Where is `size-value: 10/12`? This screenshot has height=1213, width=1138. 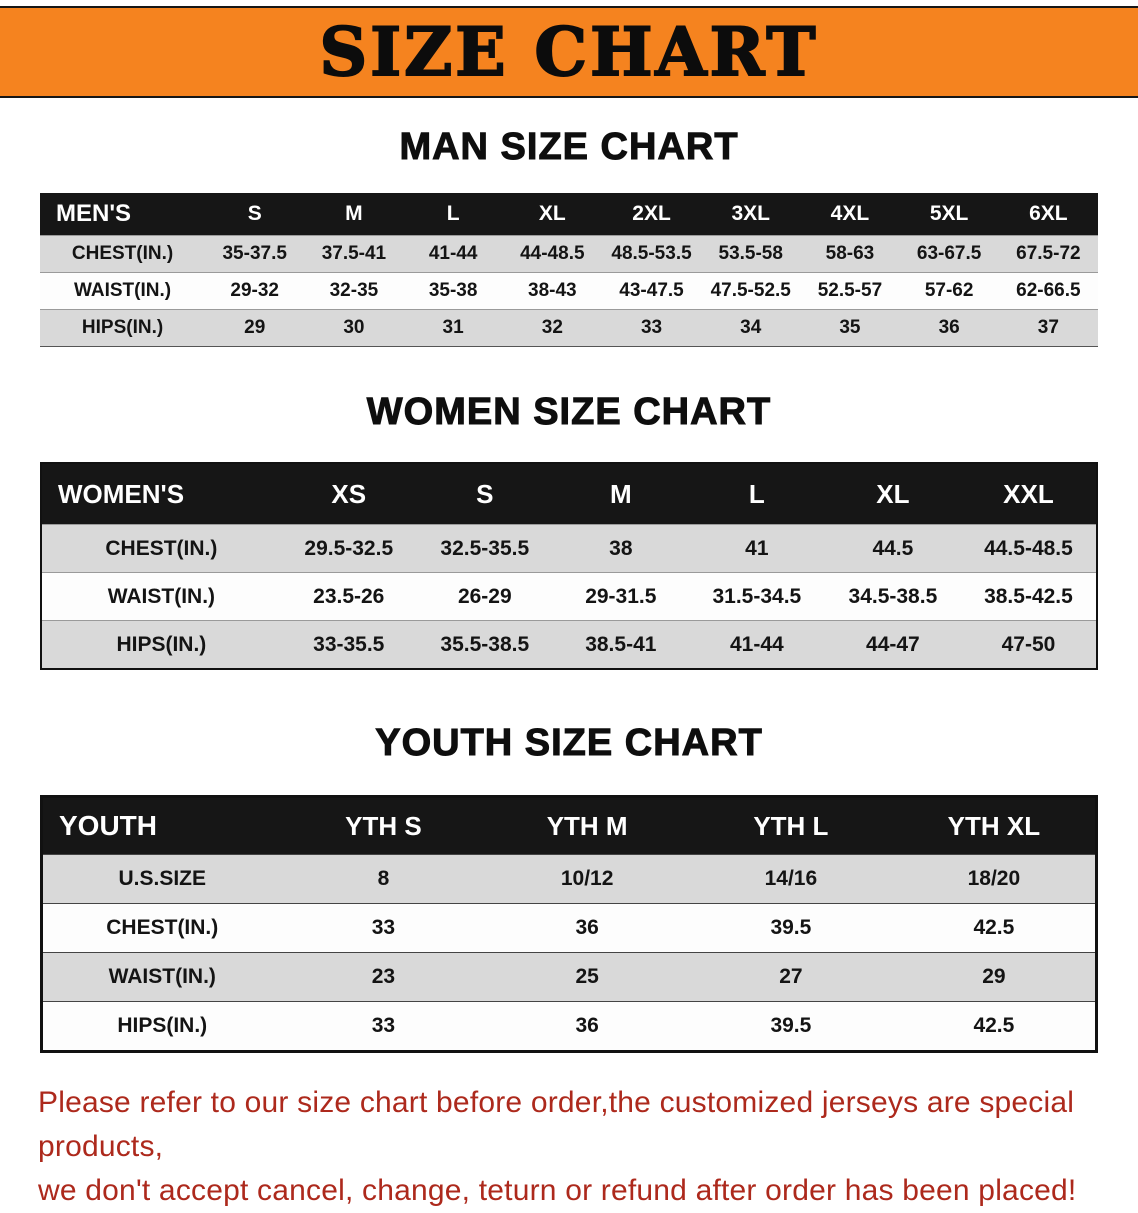 size-value: 10/12 is located at coordinates (587, 878).